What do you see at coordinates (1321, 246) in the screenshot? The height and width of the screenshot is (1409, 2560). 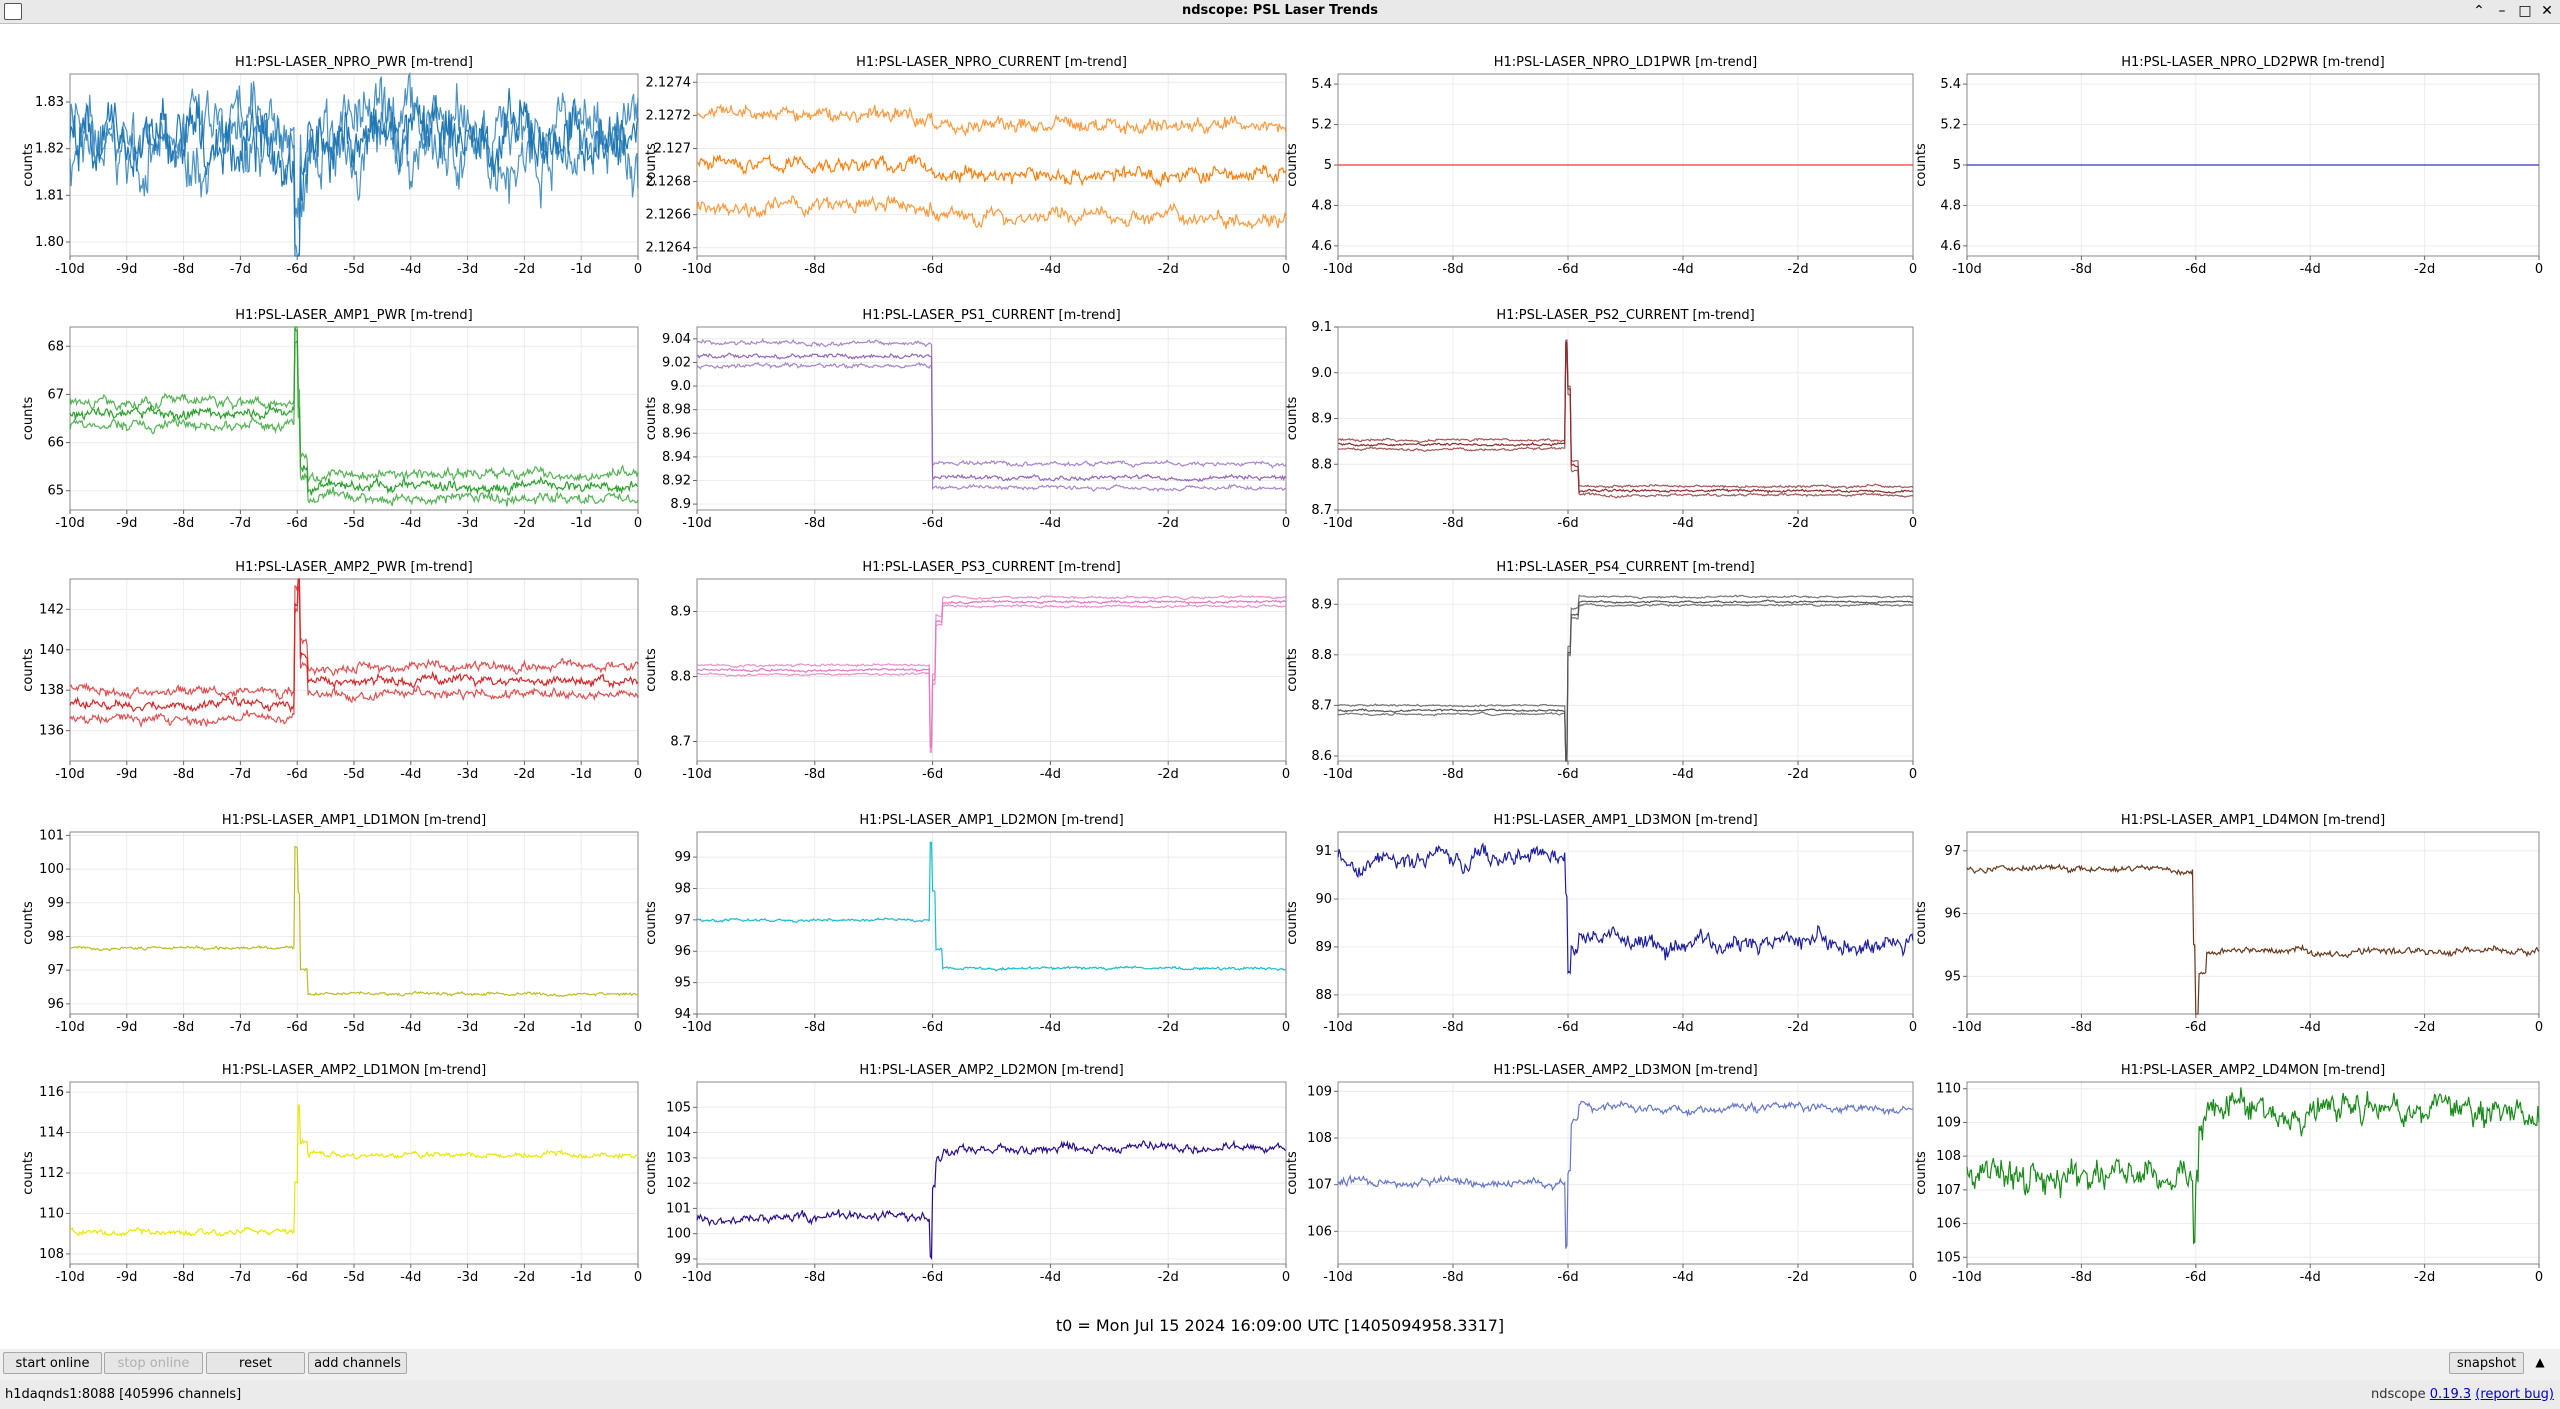 I see `y-tick-label: 4.6` at bounding box center [1321, 246].